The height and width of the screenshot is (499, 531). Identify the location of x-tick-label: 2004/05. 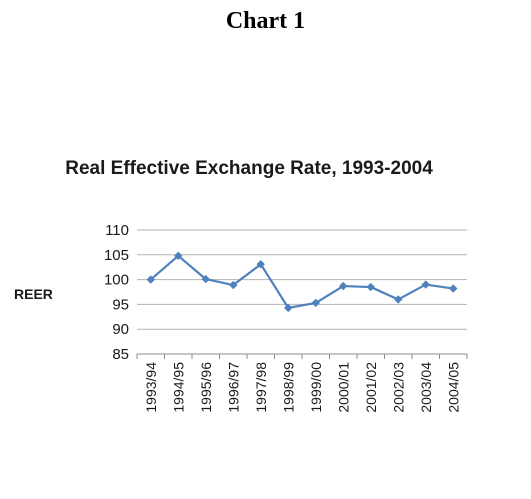
(453, 387).